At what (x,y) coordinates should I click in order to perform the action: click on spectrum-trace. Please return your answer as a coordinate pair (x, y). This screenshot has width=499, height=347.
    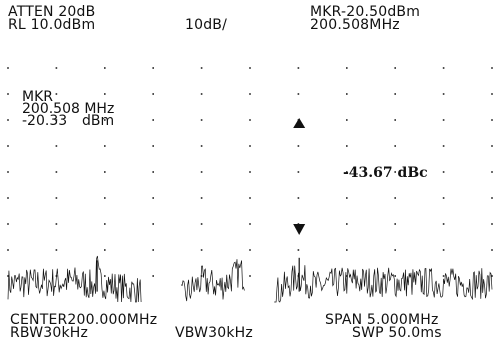
    Looking at the image, I should click on (250, 279).